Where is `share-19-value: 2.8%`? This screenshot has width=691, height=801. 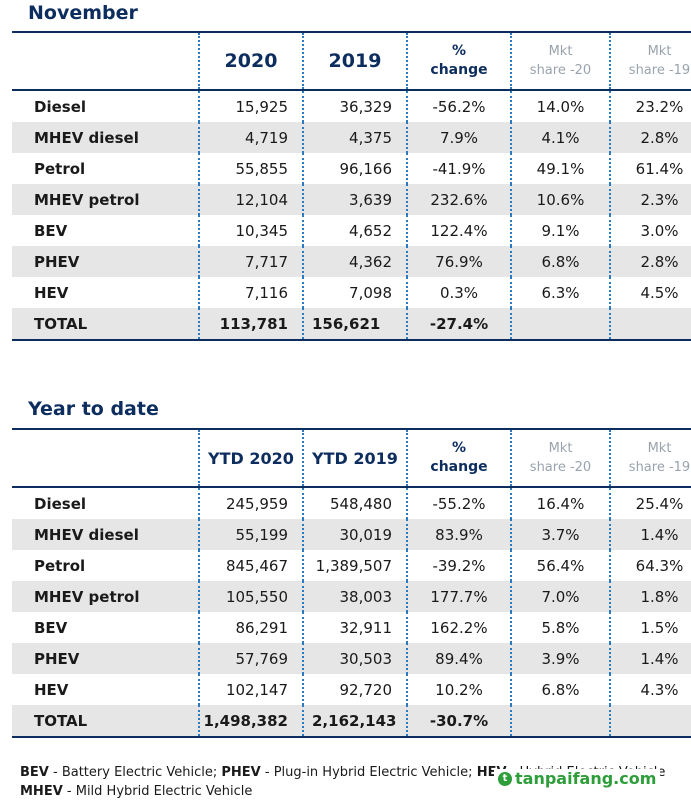 share-19-value: 2.8% is located at coordinates (650, 261).